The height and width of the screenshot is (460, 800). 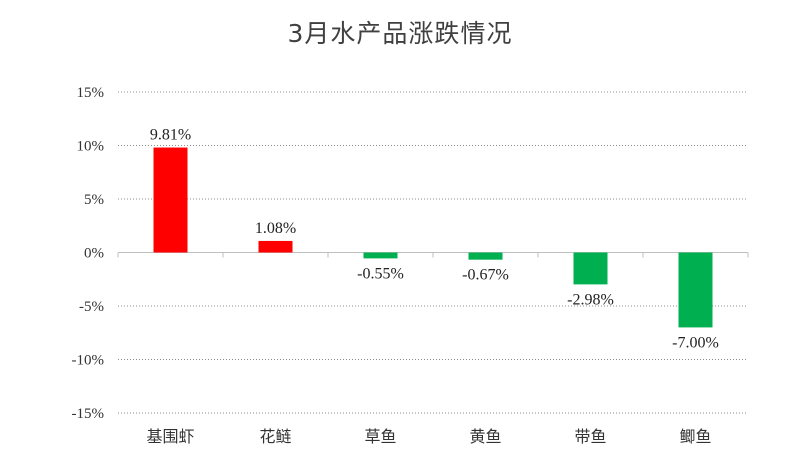 What do you see at coordinates (170, 436) in the screenshot?
I see `x-tick-label: 基围虾` at bounding box center [170, 436].